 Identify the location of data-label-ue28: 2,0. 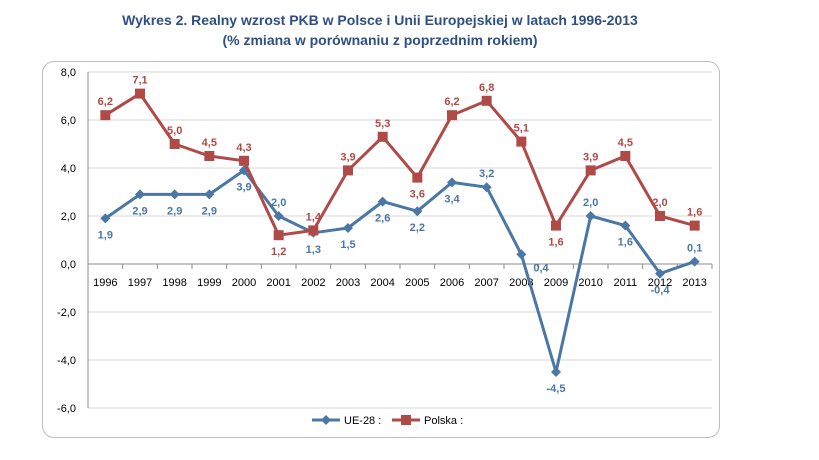
(590, 203).